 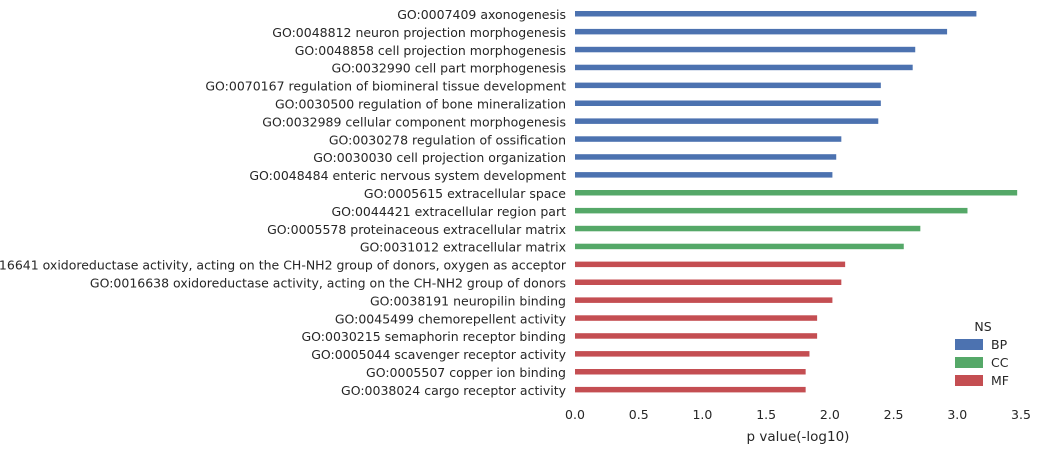 I want to click on legend-entries: BP CC MF, so click(x=982, y=362).